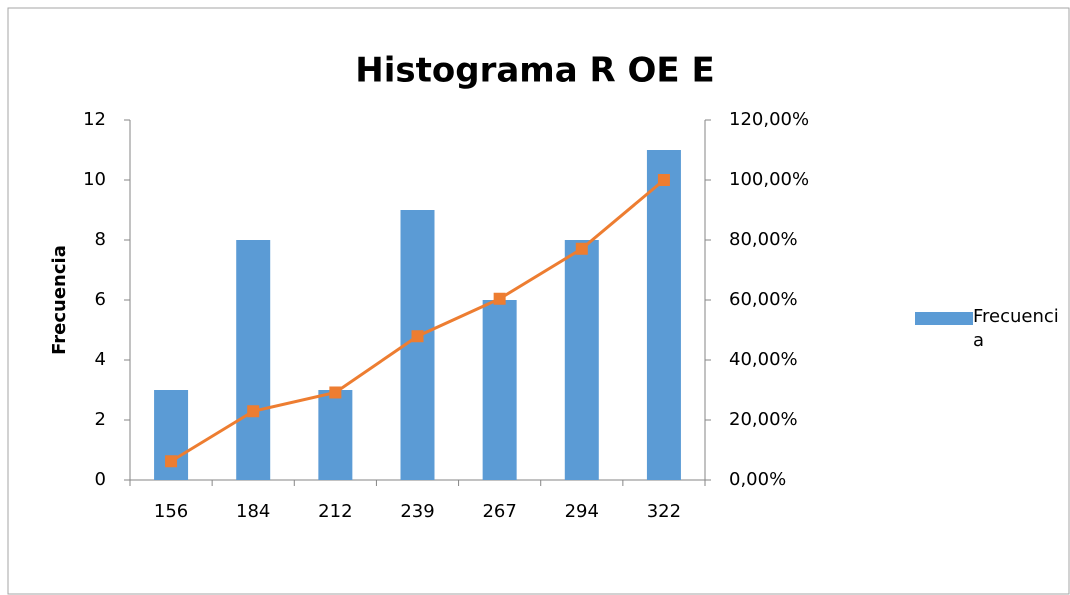 The width and height of the screenshot is (1070, 595). I want to click on y-tick-label: 0, so click(100, 479).